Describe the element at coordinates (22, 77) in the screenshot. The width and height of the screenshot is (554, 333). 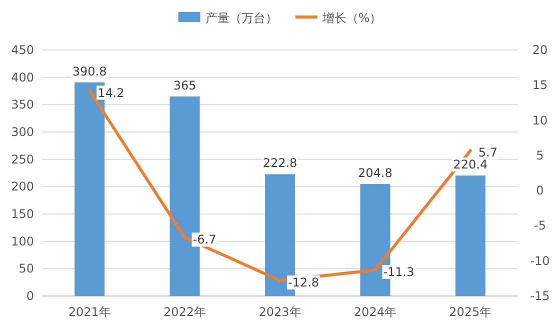
I see `y-tick-label: 400` at that location.